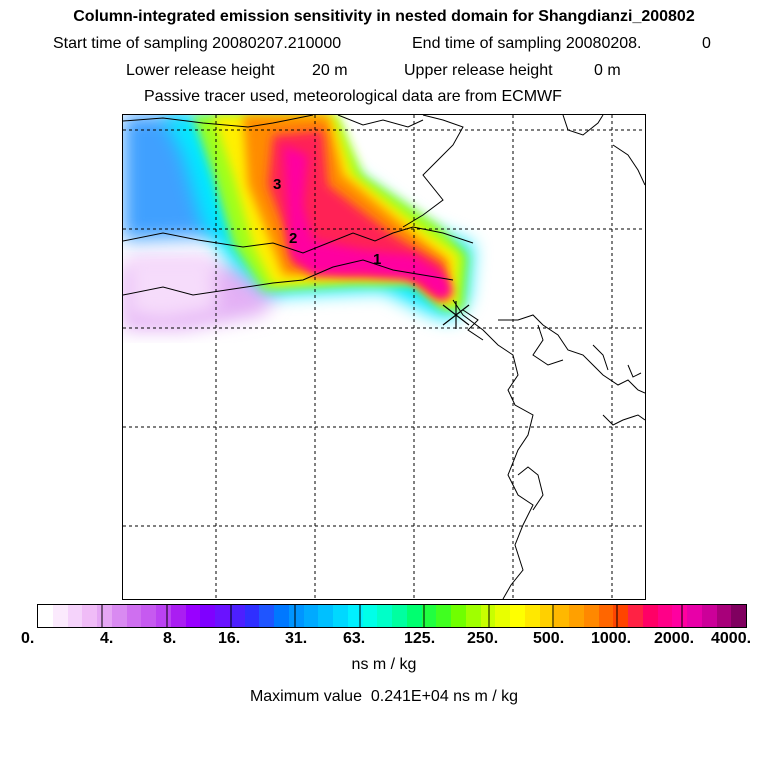  What do you see at coordinates (607, 70) in the screenshot?
I see `upper-release-value: 0 m` at bounding box center [607, 70].